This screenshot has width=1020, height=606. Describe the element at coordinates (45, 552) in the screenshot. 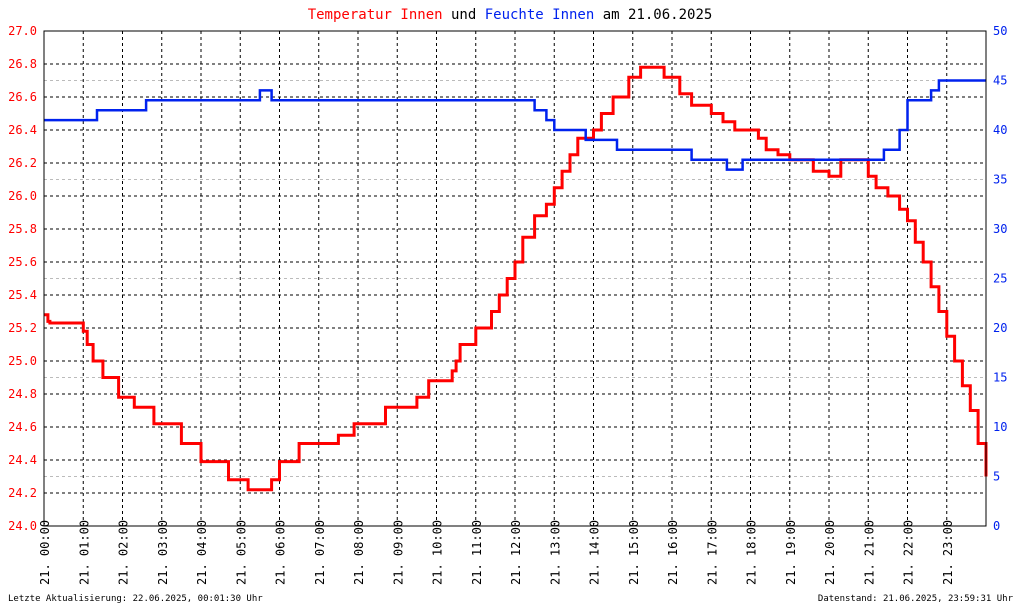

I see `x-tick-label: 21. 00:00` at that location.